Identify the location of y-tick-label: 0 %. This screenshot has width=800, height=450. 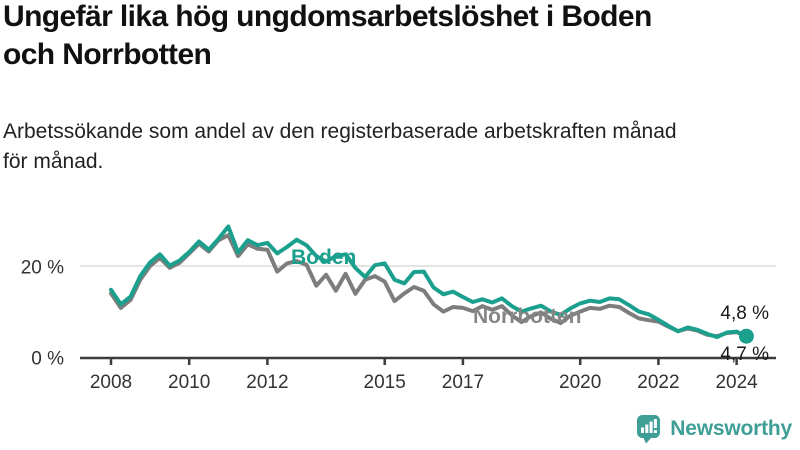
(47, 359).